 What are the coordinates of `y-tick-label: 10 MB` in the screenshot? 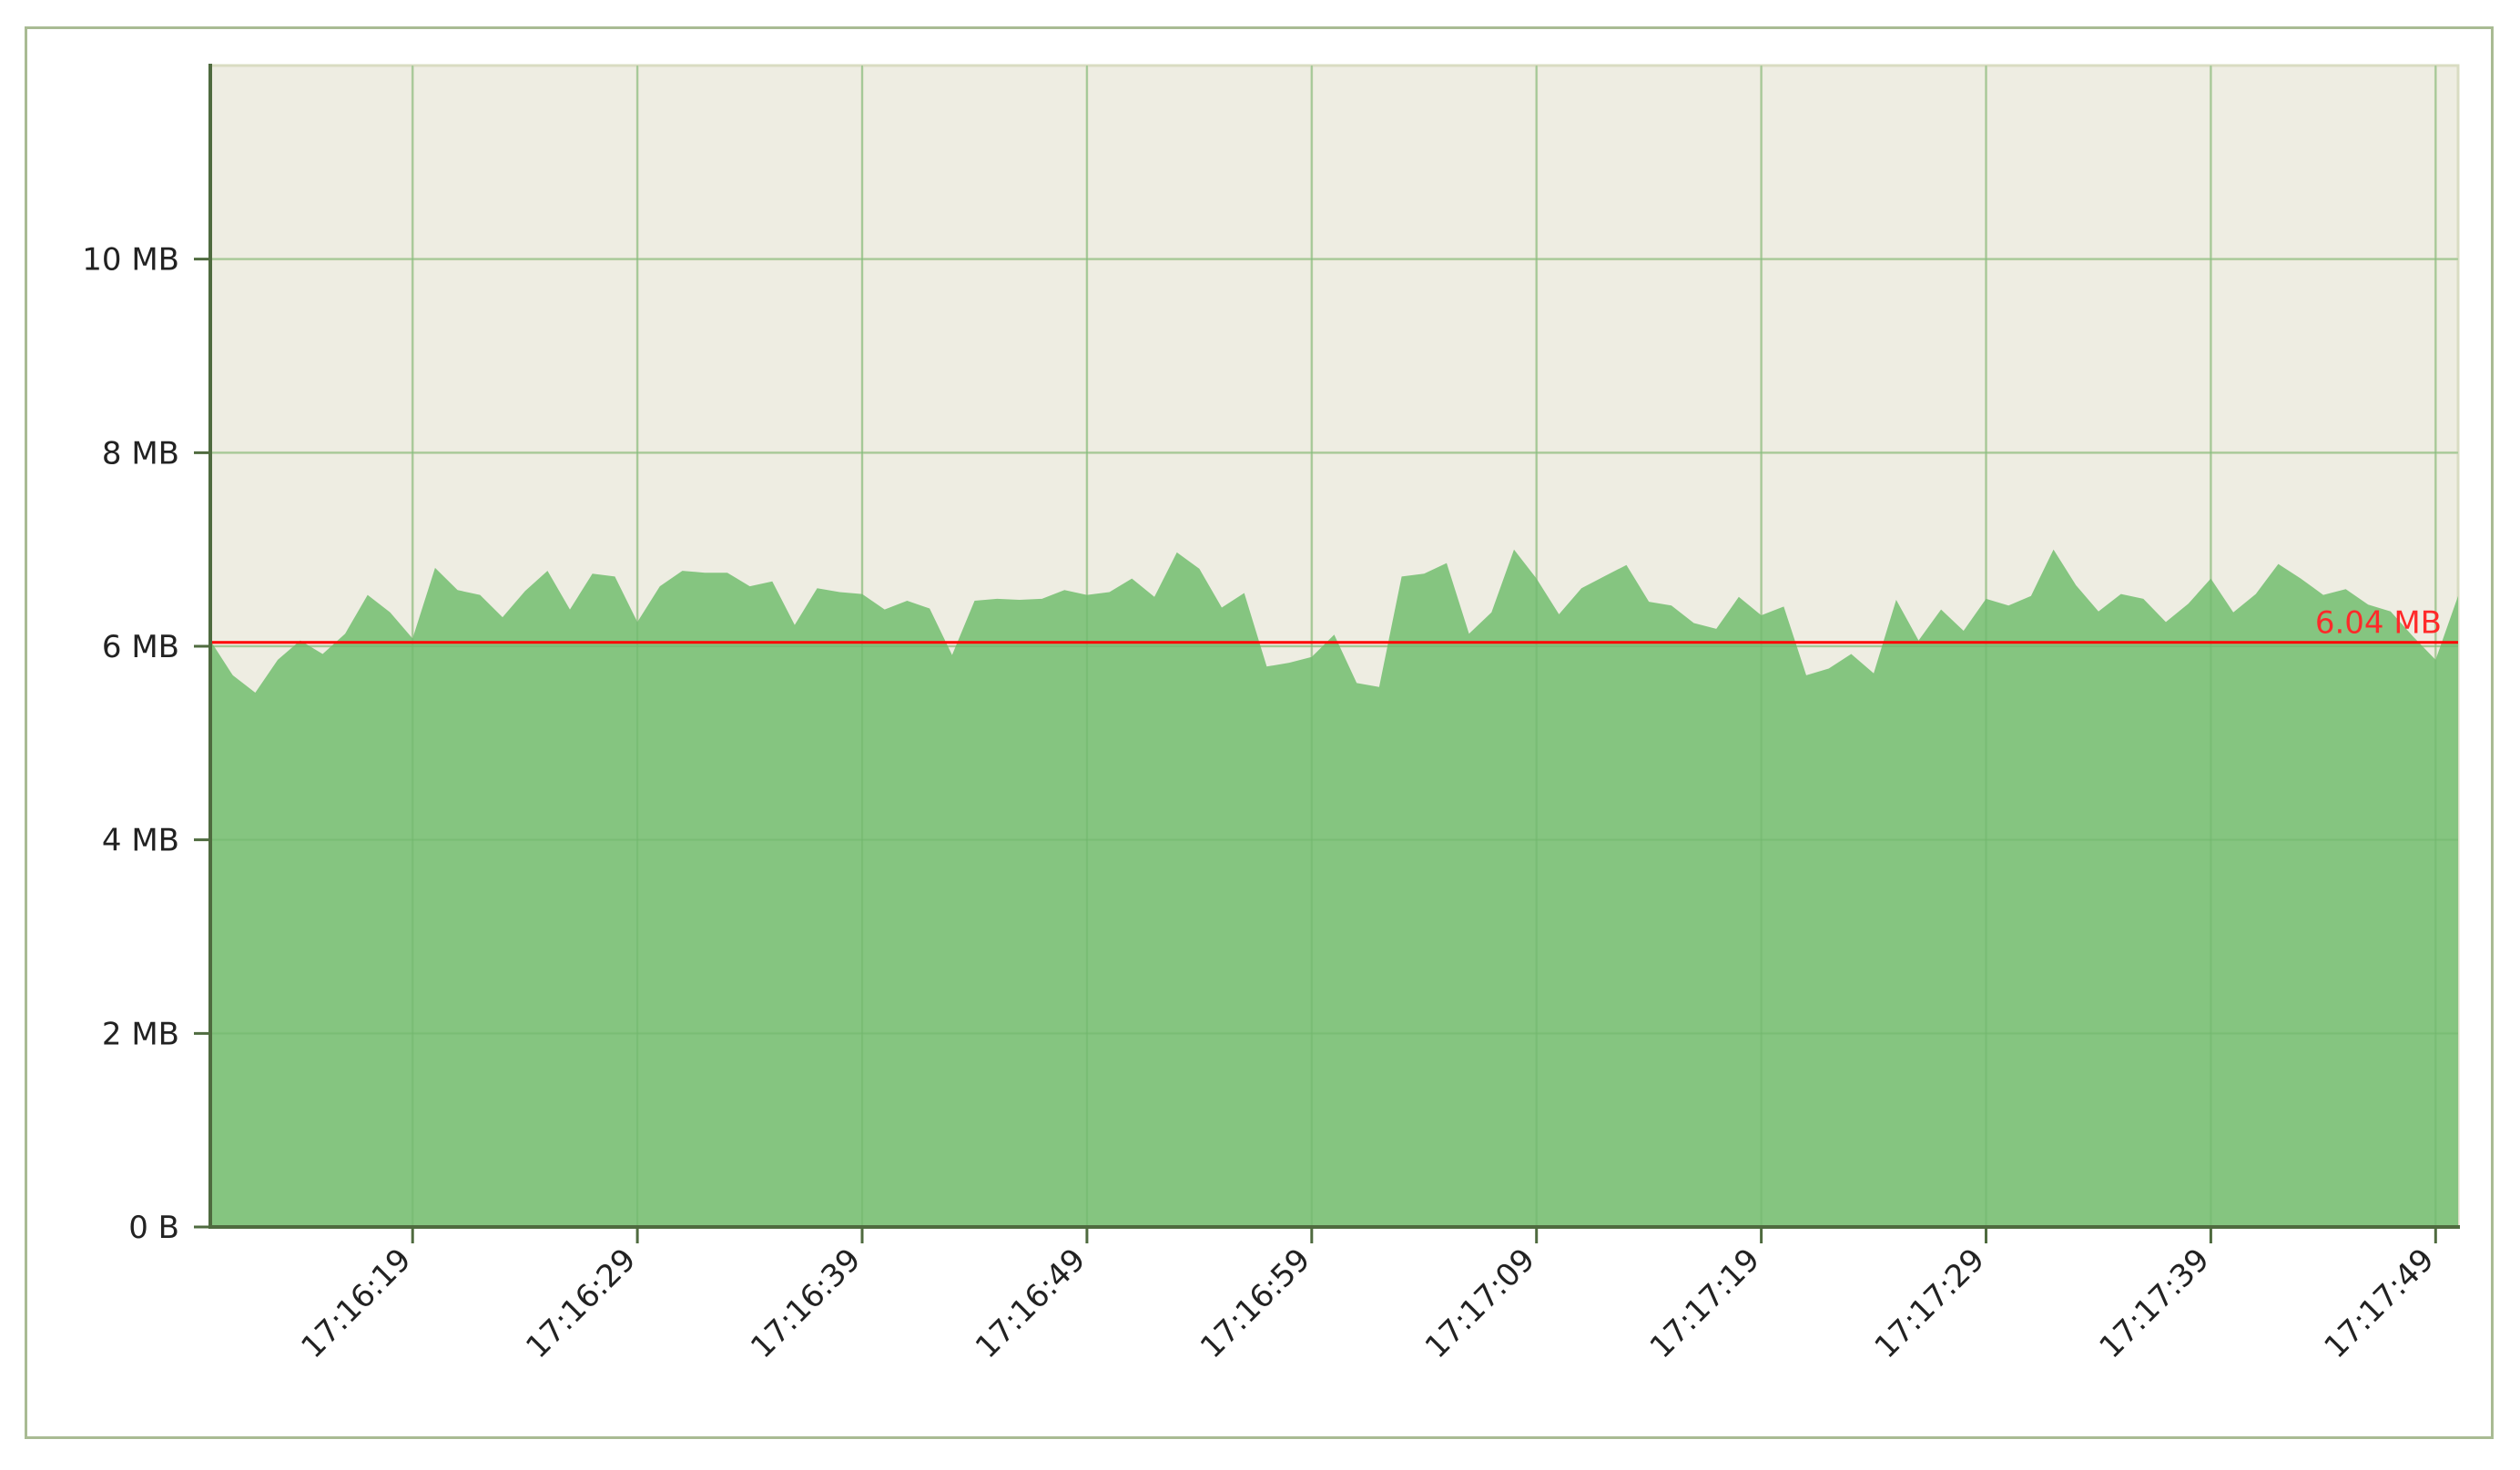 It's located at (130, 260).